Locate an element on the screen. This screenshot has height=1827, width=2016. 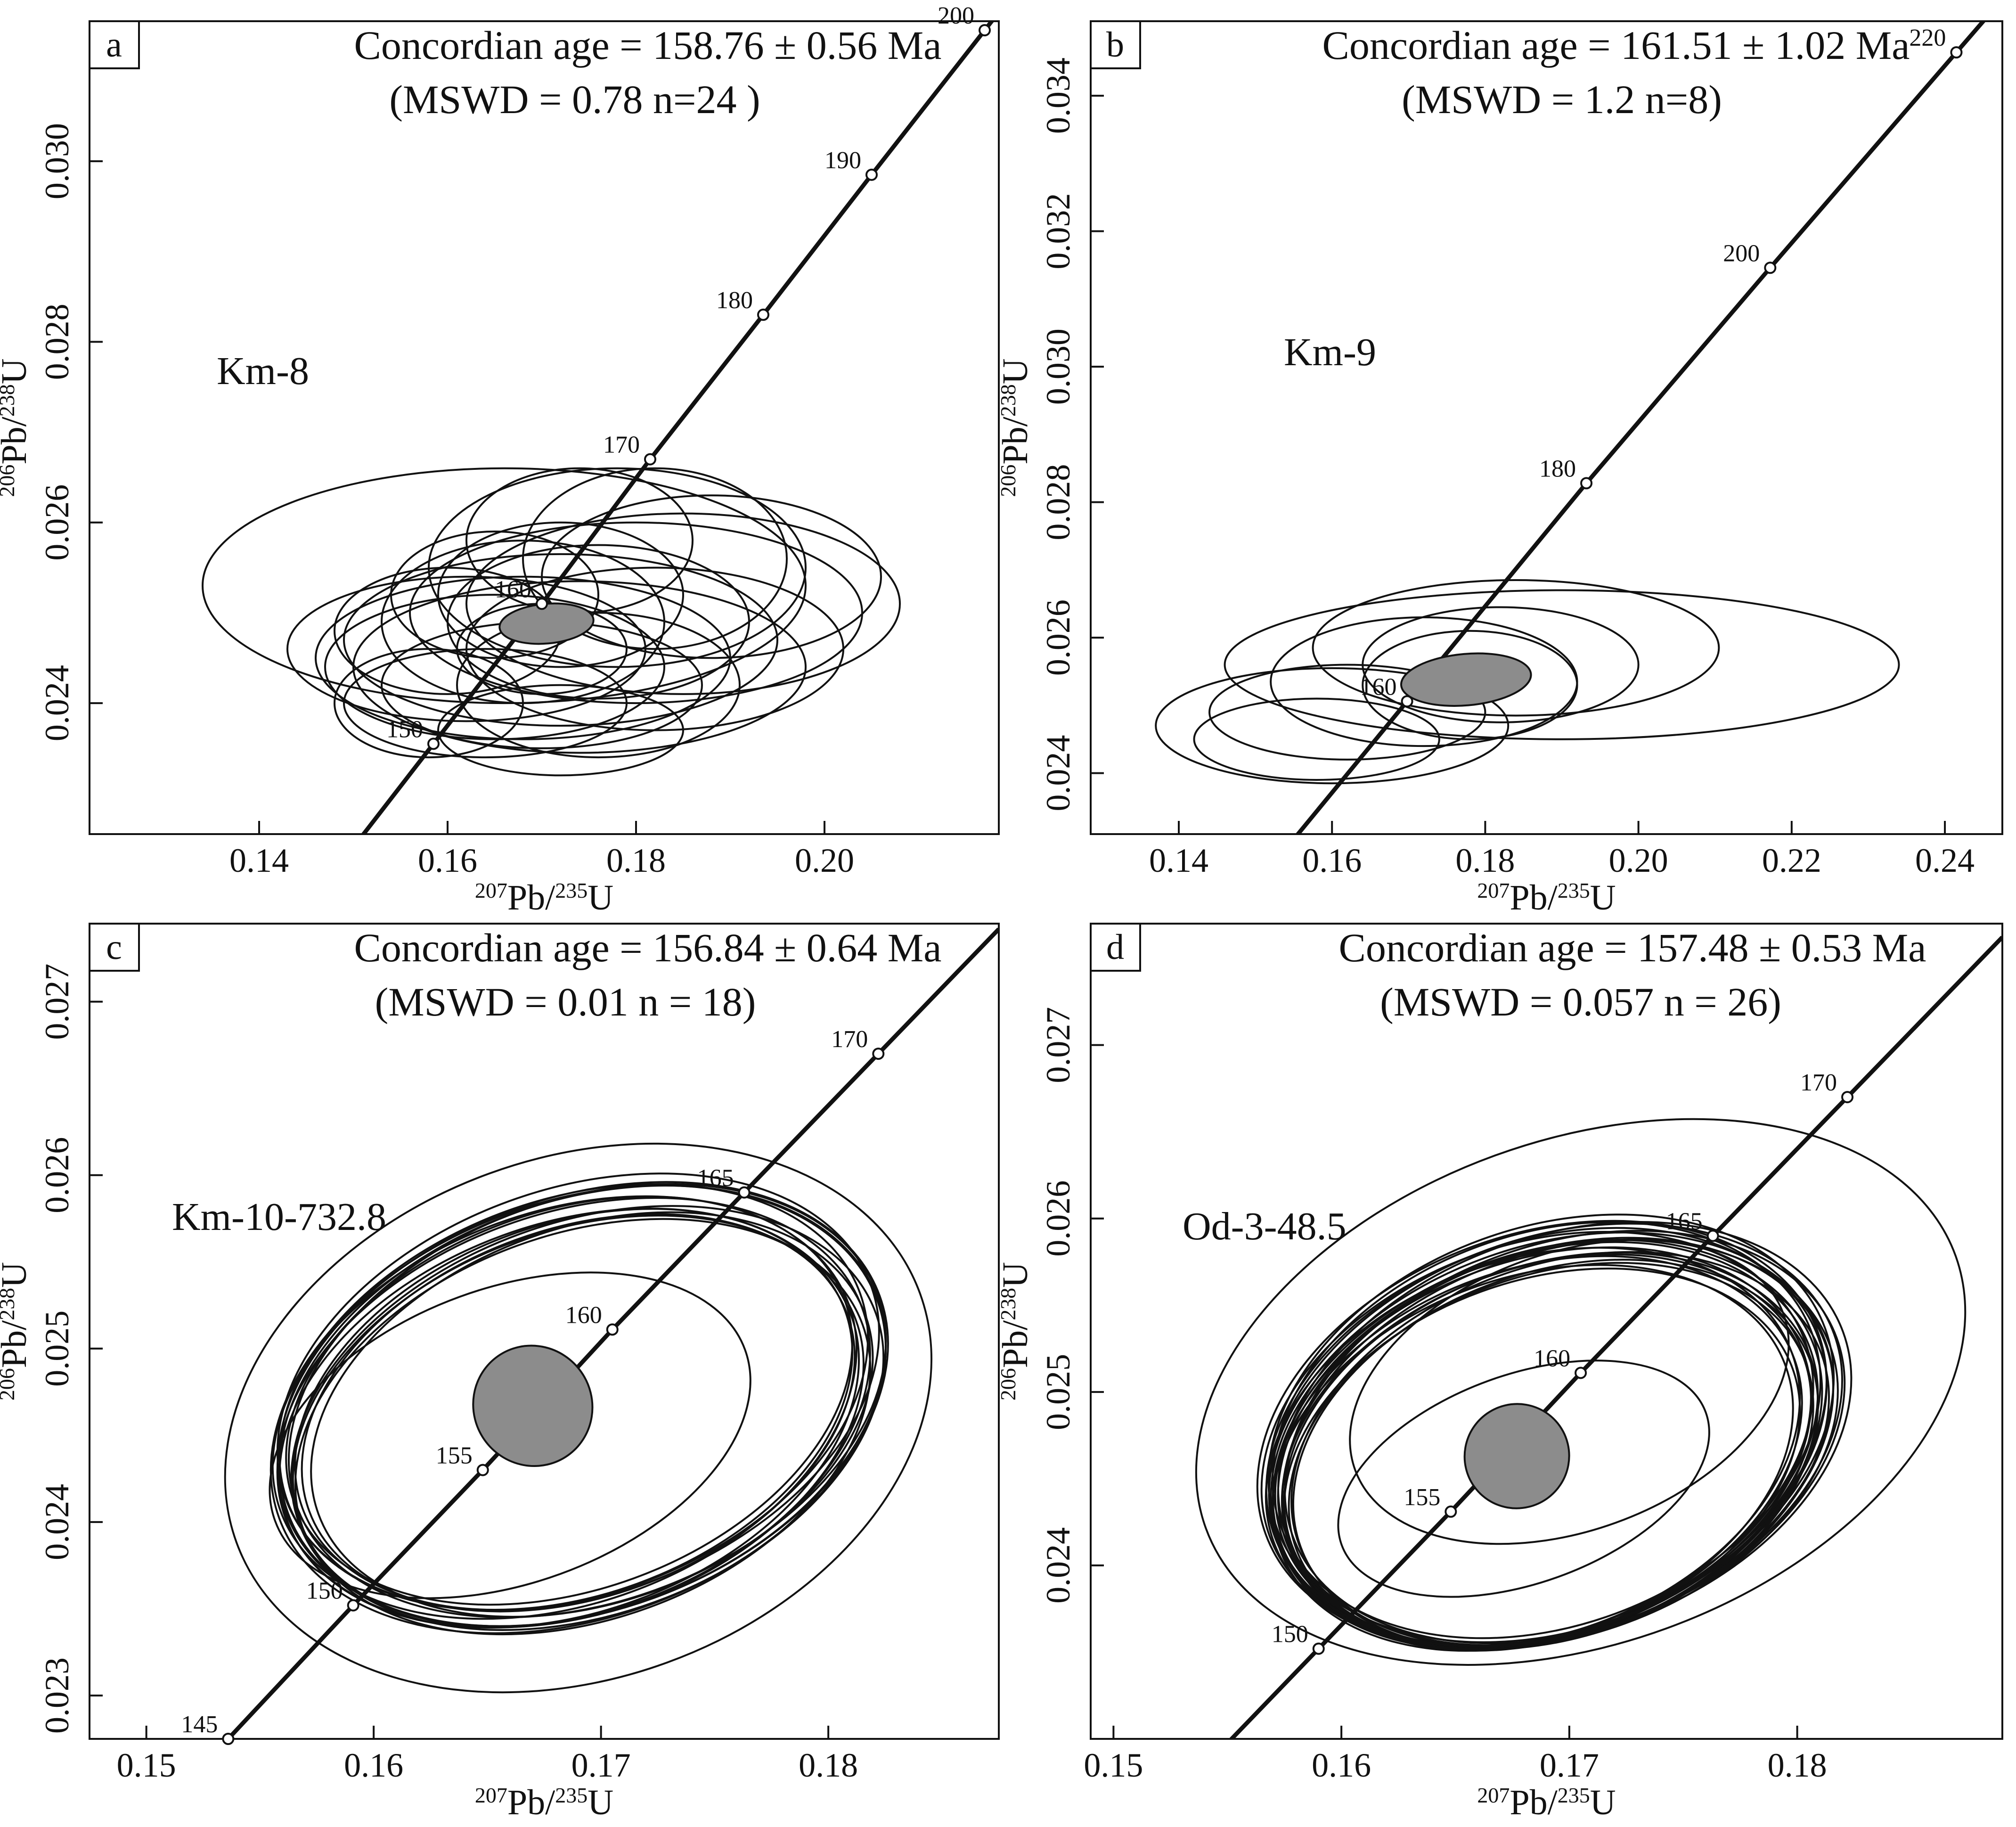
panel-letter: c is located at coordinates (114, 947).